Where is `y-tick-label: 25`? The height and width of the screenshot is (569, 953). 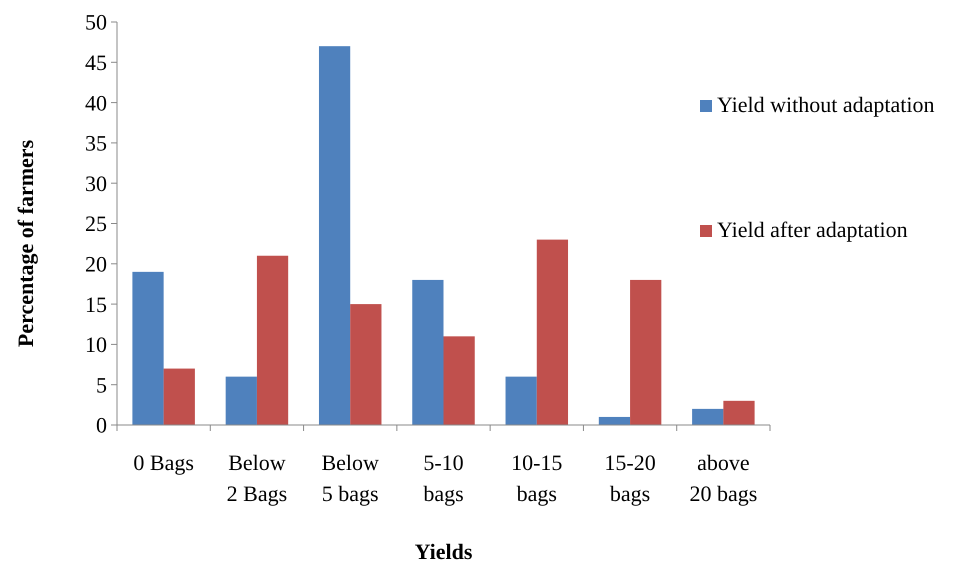
y-tick-label: 25 is located at coordinates (96, 223).